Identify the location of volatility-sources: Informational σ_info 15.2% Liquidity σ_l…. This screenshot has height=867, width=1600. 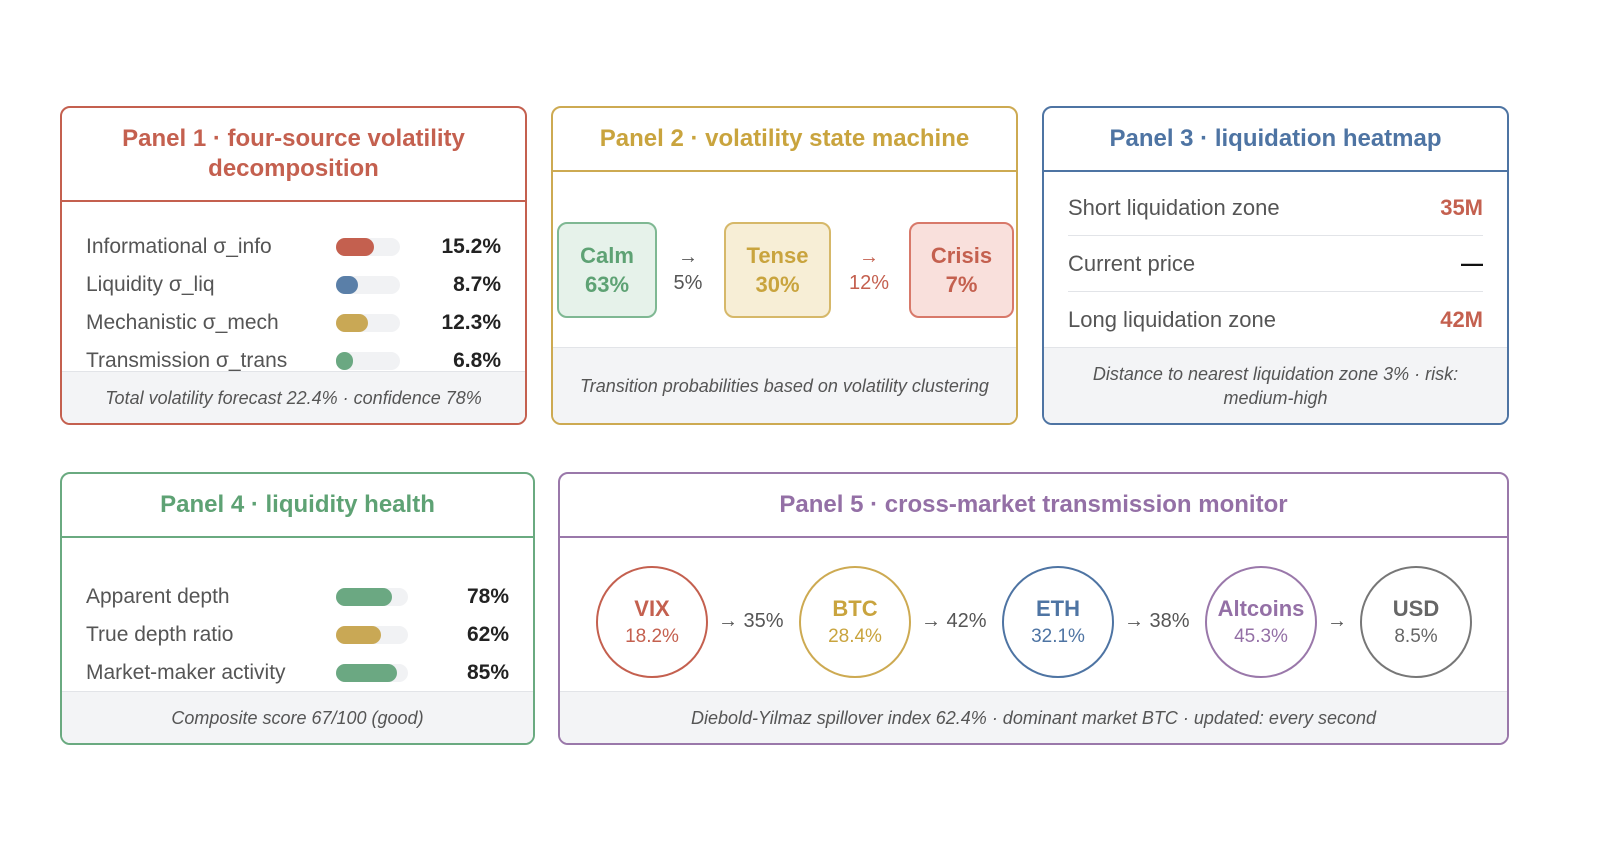
(293, 287).